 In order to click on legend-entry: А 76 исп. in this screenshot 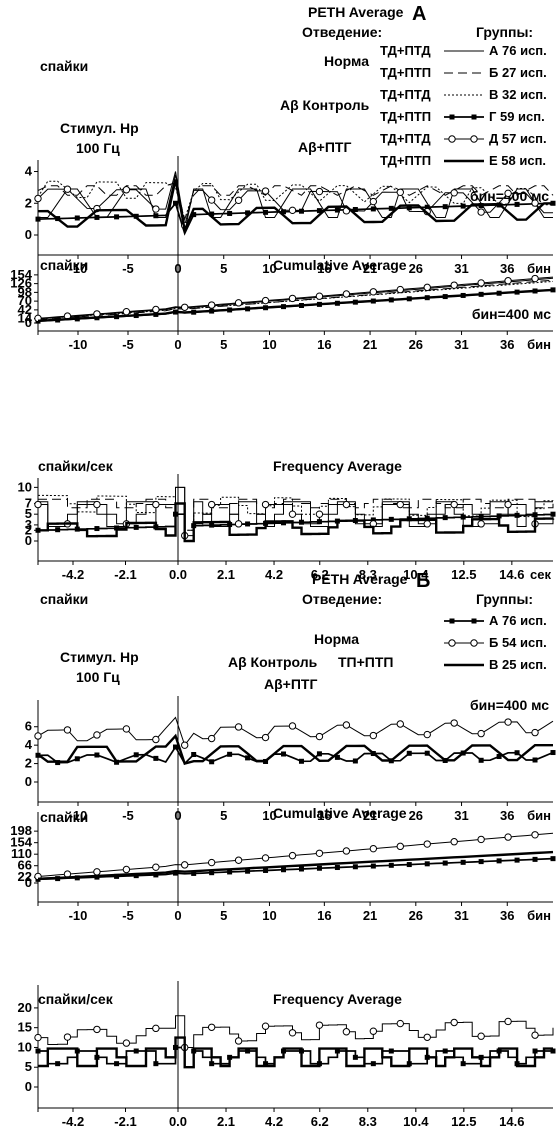, I will do `click(518, 620)`.